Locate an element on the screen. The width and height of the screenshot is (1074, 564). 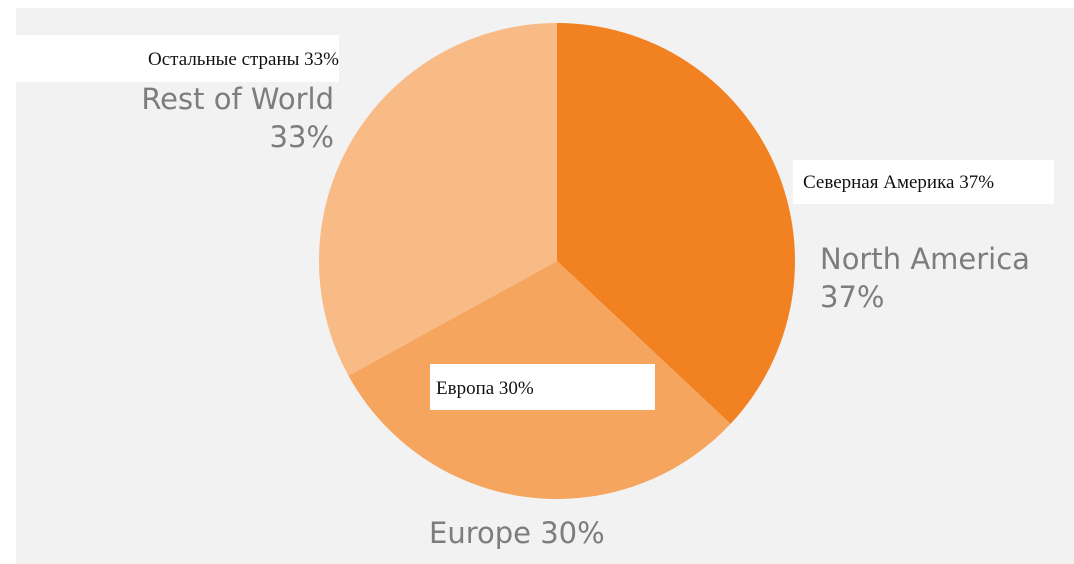
label-north-america: North America 37% is located at coordinates (925, 278).